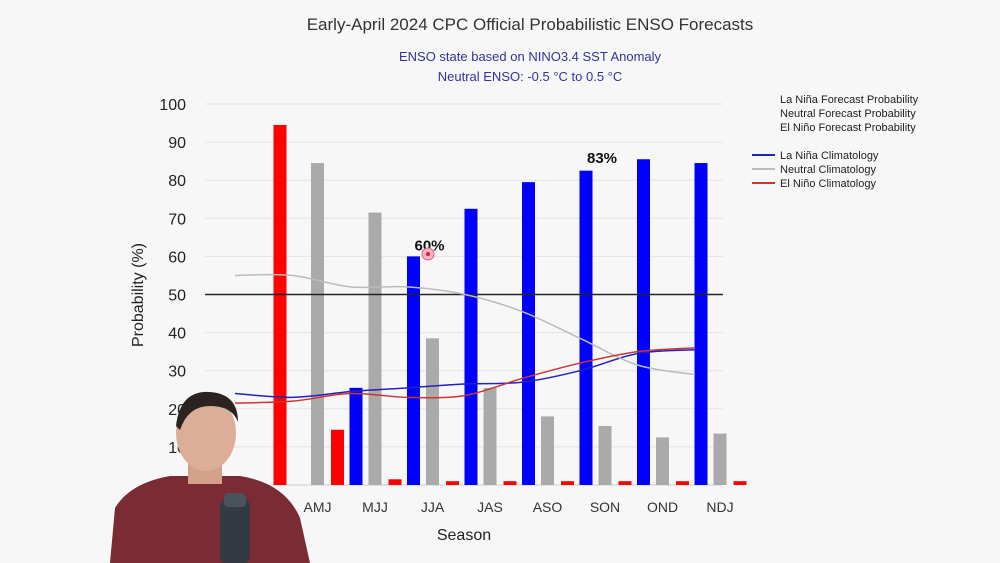 The height and width of the screenshot is (563, 1000). What do you see at coordinates (172, 105) in the screenshot?
I see `y-tick-label: 100` at bounding box center [172, 105].